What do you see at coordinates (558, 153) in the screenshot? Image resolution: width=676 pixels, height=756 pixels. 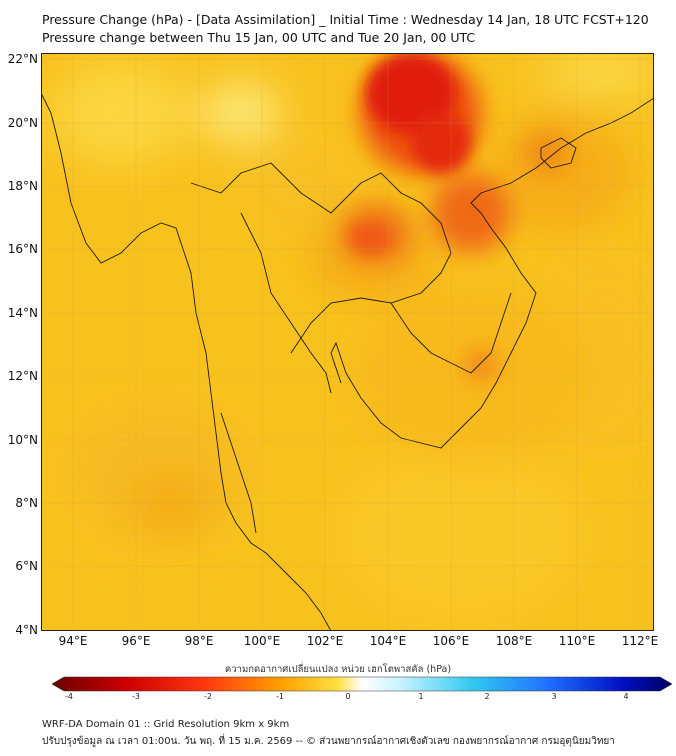 I see `hainan-island` at bounding box center [558, 153].